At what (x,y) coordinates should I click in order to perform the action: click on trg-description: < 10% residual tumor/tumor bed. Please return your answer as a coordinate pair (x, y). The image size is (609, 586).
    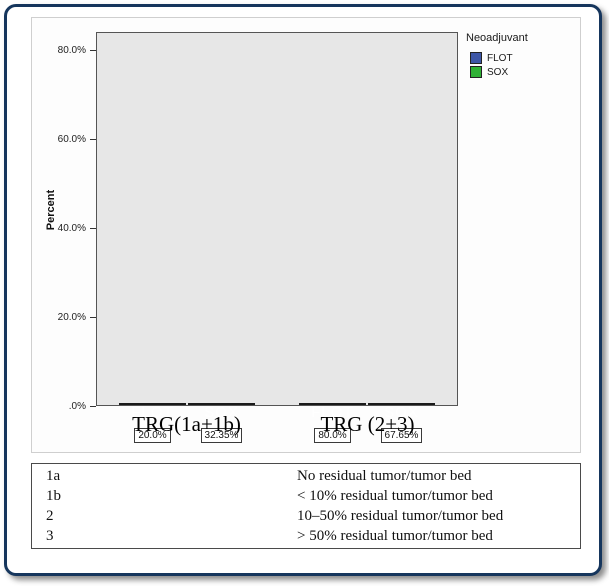
    Looking at the image, I should click on (395, 495).